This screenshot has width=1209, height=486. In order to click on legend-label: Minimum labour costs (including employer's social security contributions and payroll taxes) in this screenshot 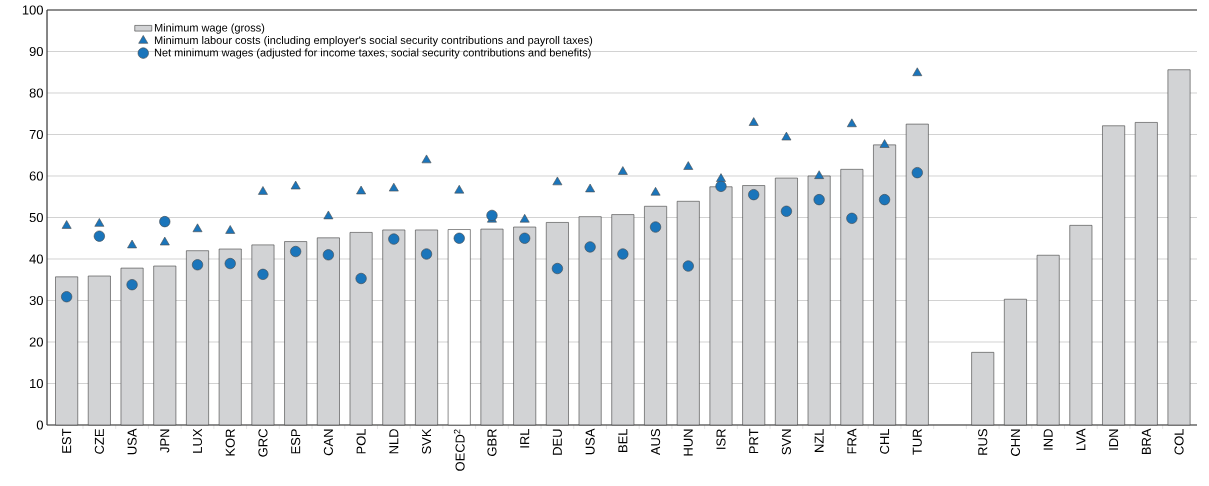, I will do `click(373, 41)`.